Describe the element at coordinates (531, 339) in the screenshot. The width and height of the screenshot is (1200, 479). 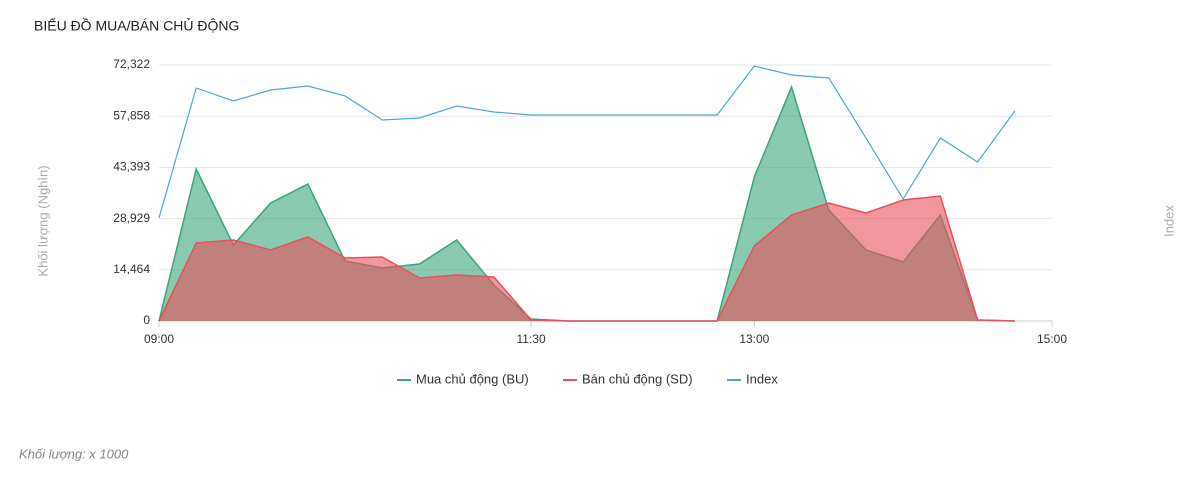
I see `x-tick-label: 11:30` at that location.